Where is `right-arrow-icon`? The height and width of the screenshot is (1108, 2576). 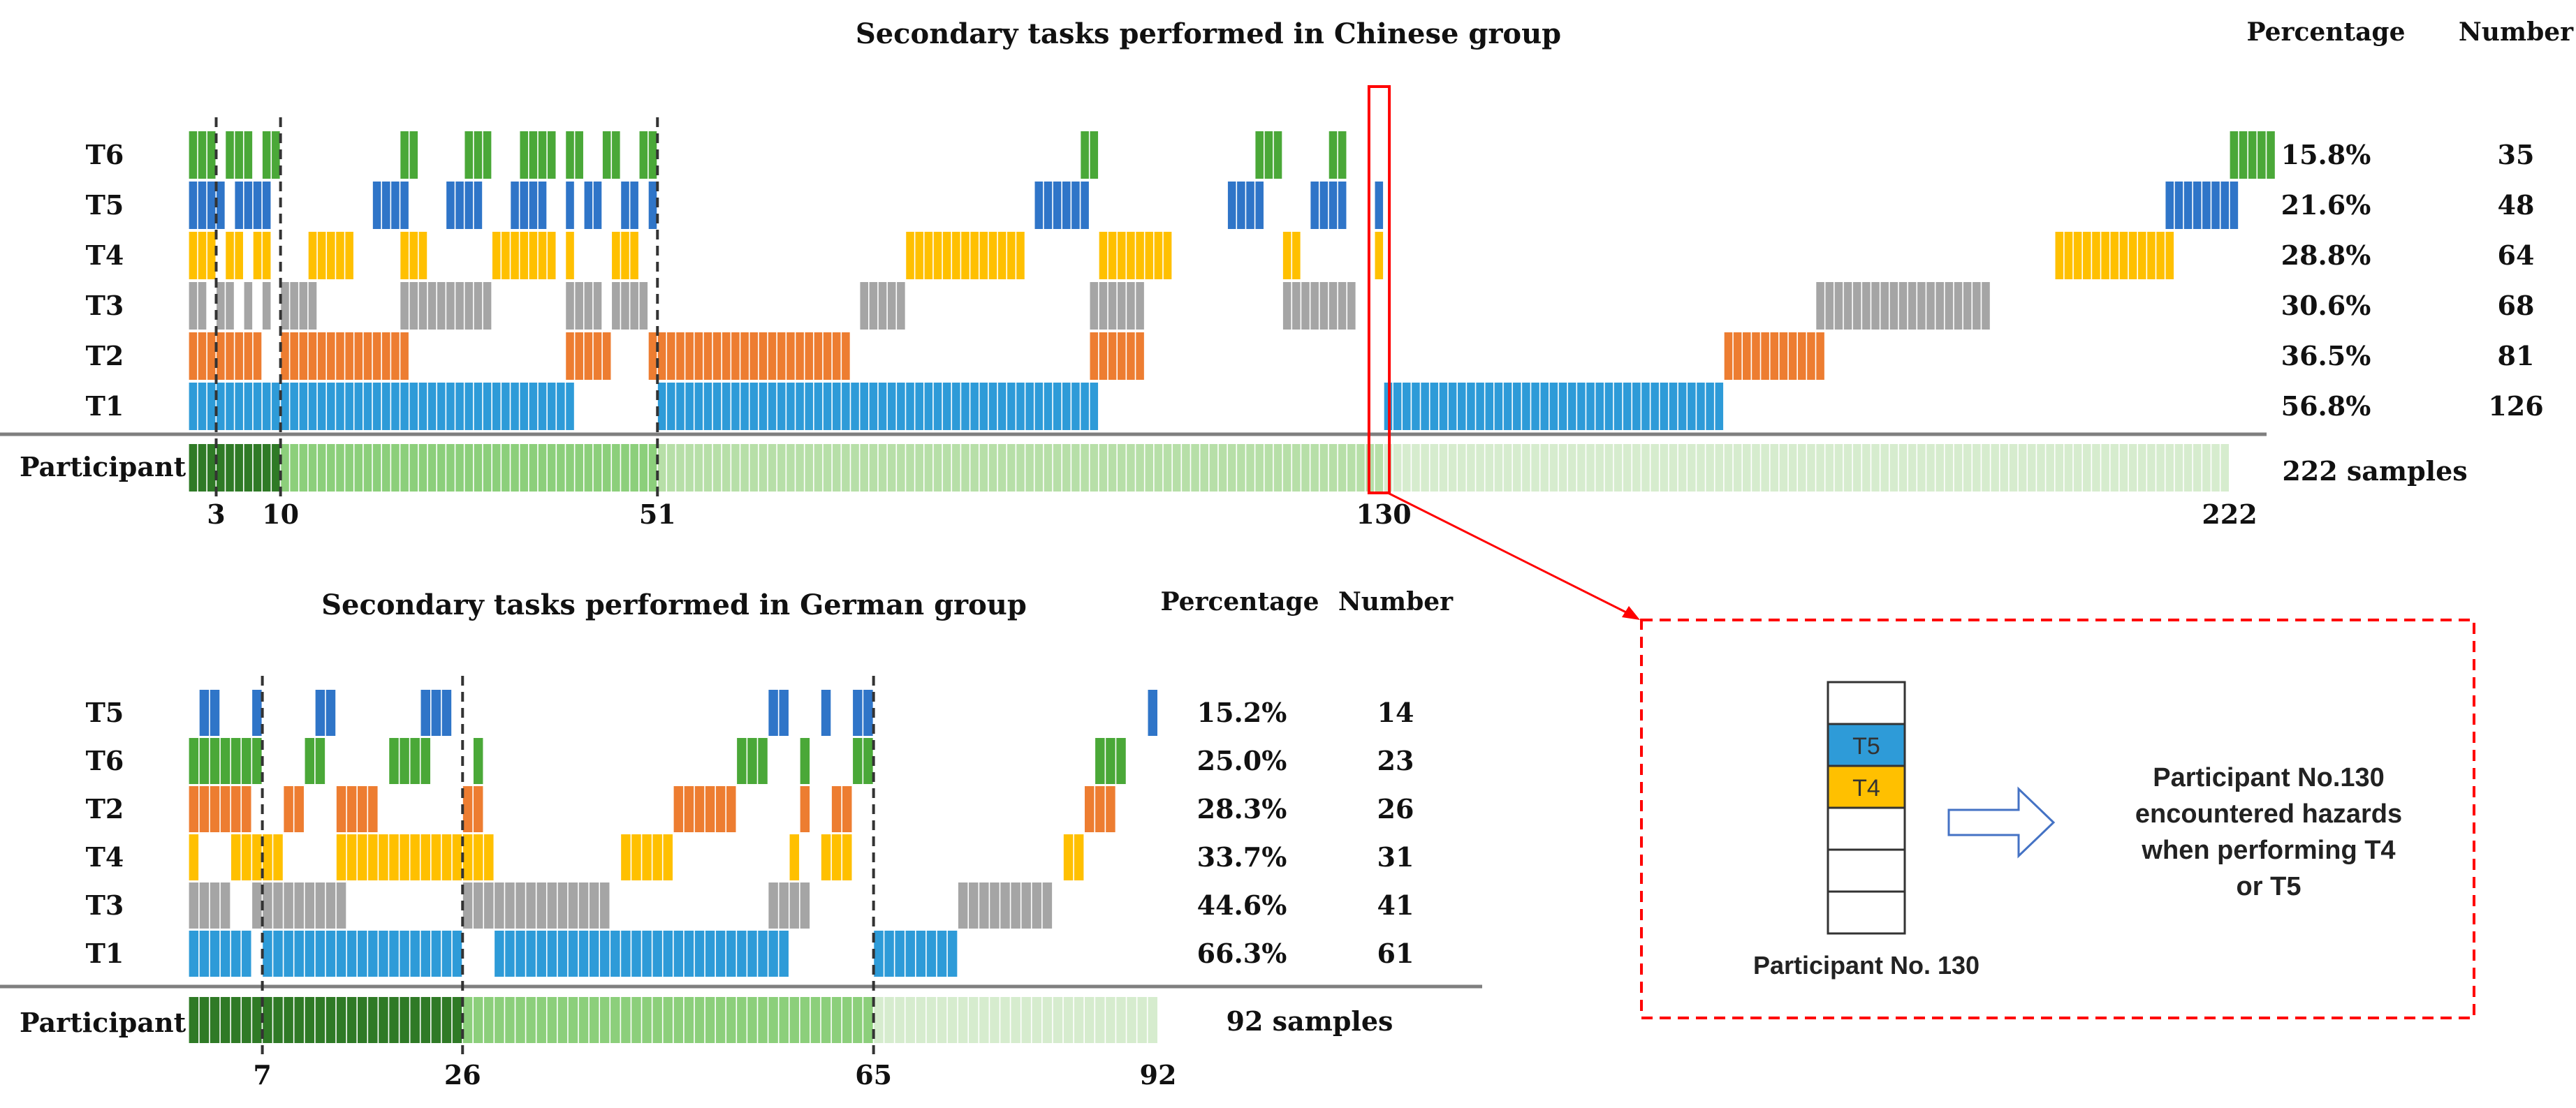 right-arrow-icon is located at coordinates (2001, 822).